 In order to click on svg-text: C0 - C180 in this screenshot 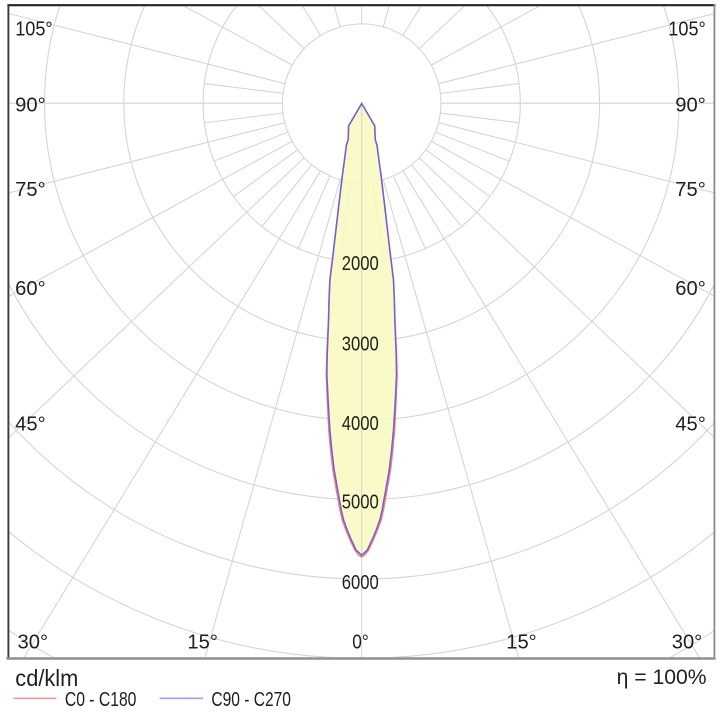, I will do `click(100, 700)`.